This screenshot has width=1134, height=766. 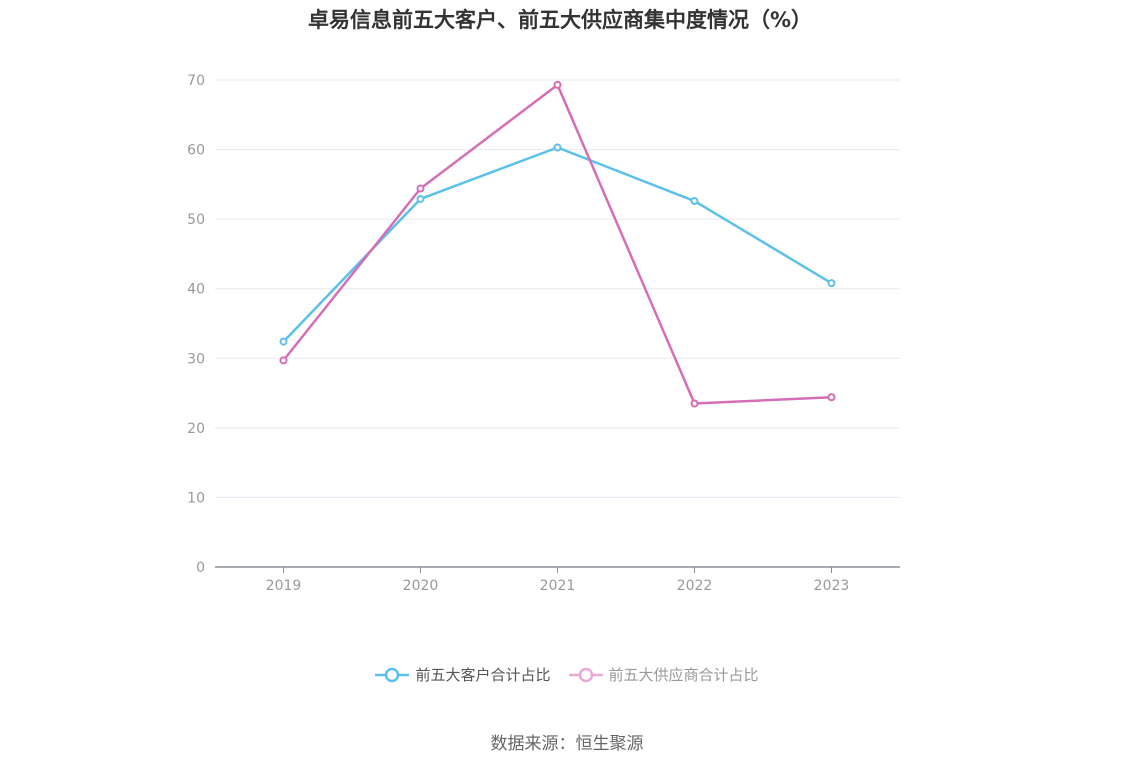 I want to click on legend-suppliers-icon, so click(x=585, y=674).